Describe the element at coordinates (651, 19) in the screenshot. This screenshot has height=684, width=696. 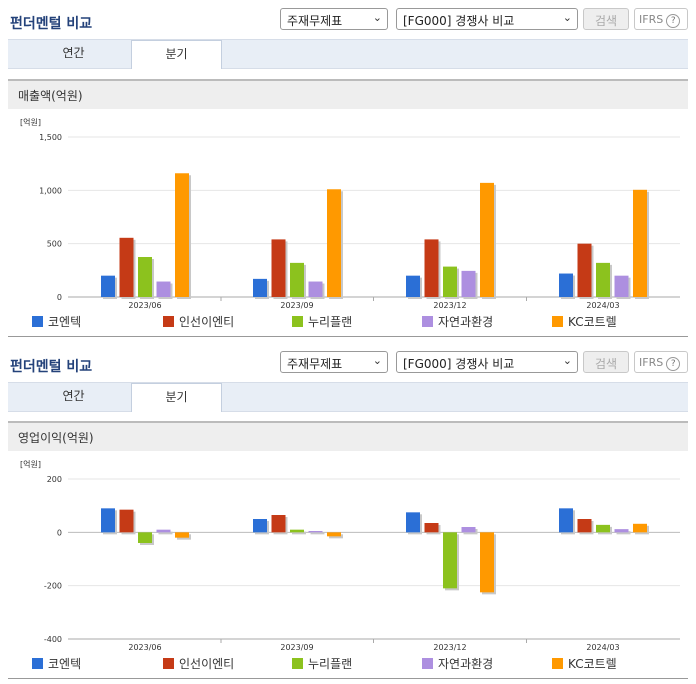
I see `ifrs-label: IFRS` at that location.